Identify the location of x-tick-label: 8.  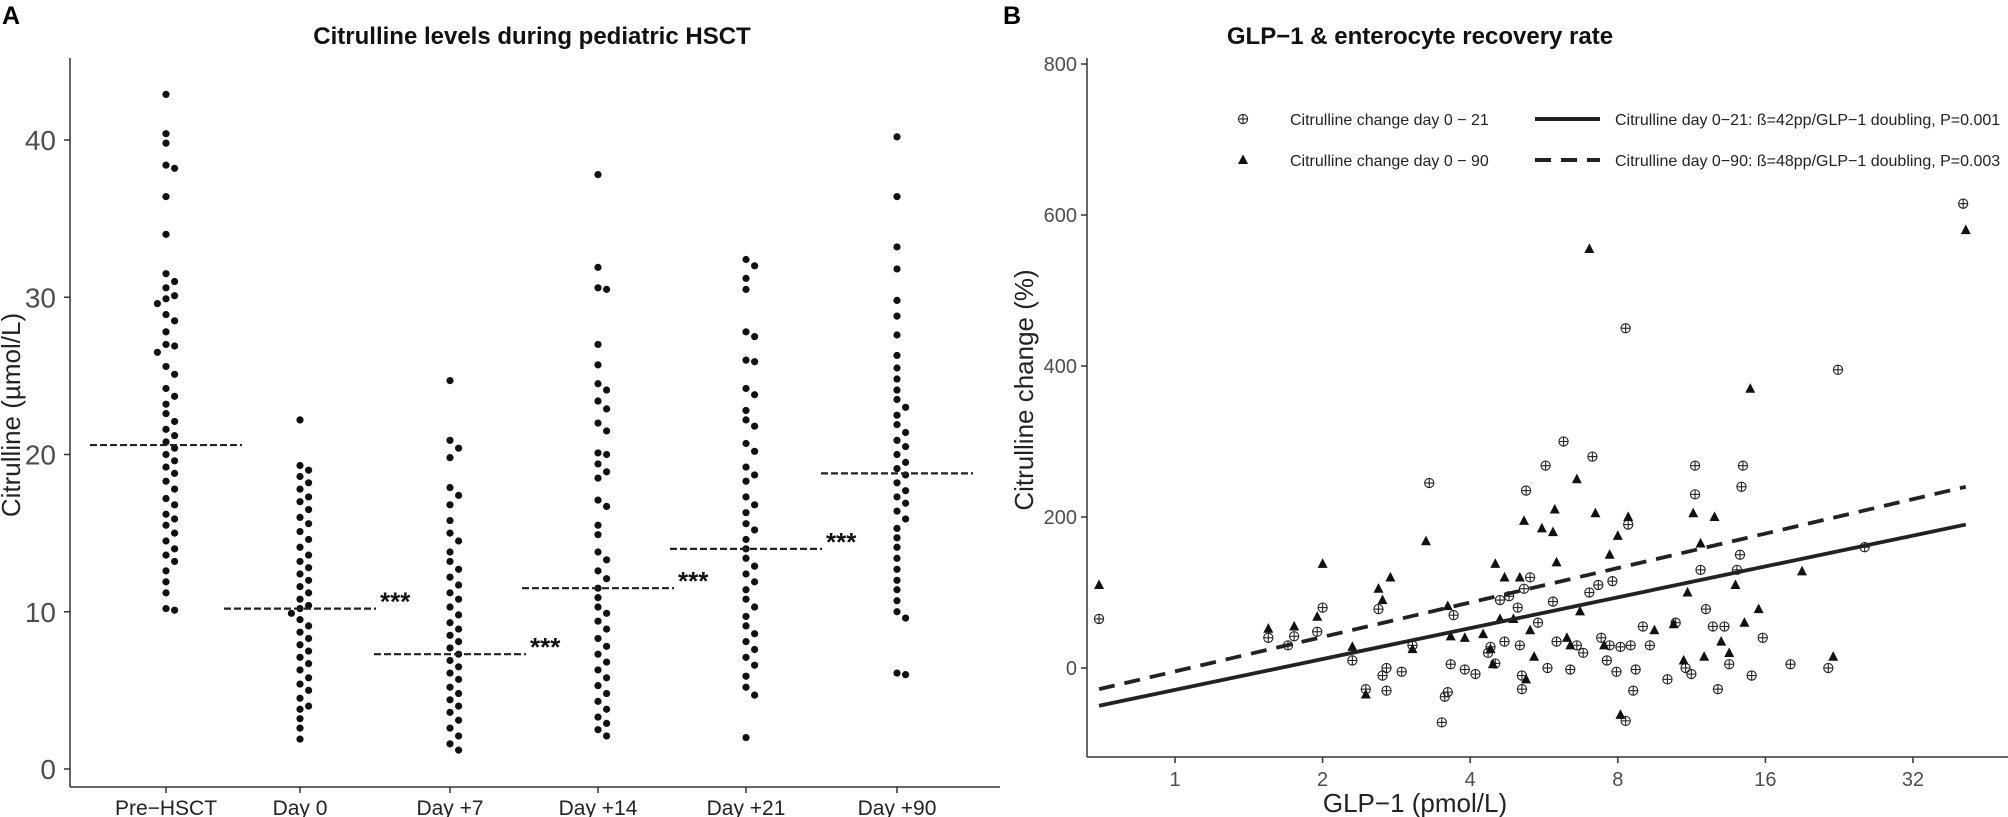
(1617, 780).